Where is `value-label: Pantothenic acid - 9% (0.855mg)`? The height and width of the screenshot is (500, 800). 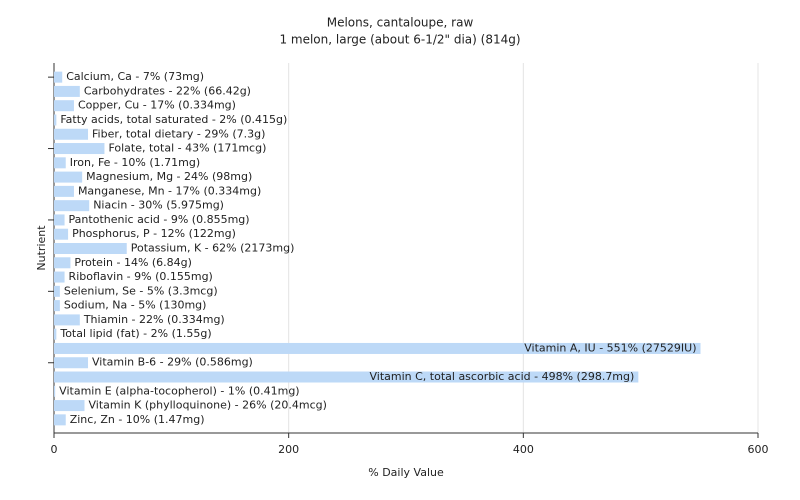 value-label: Pantothenic acid - 9% (0.855mg) is located at coordinates (159, 219).